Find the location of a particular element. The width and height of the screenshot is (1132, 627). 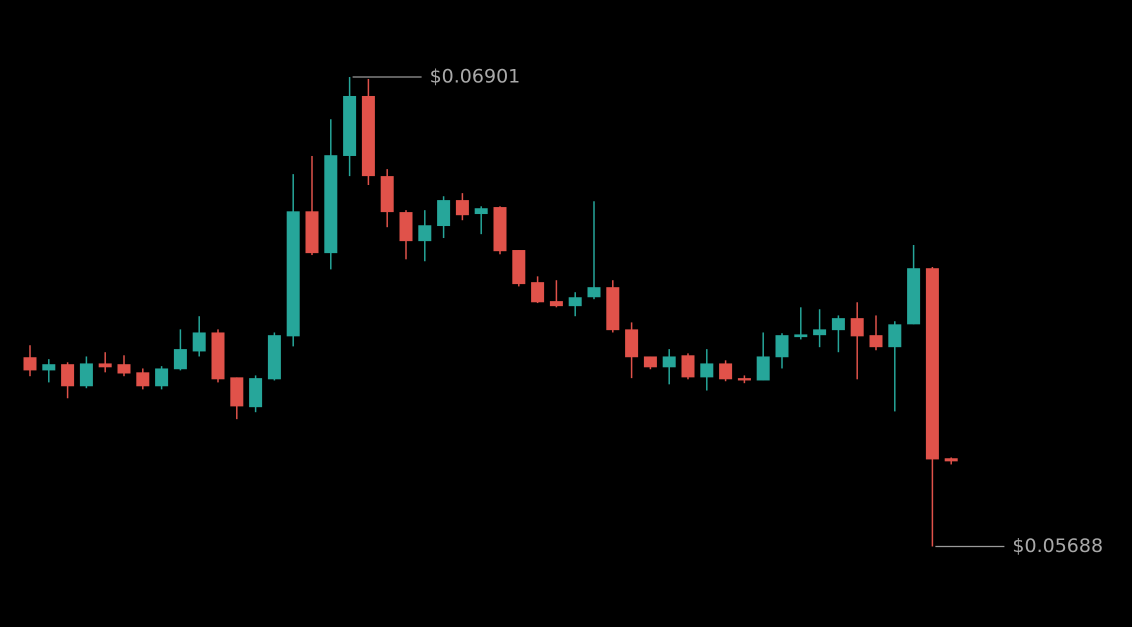

annotation-label: $0.05688 is located at coordinates (1057, 546).